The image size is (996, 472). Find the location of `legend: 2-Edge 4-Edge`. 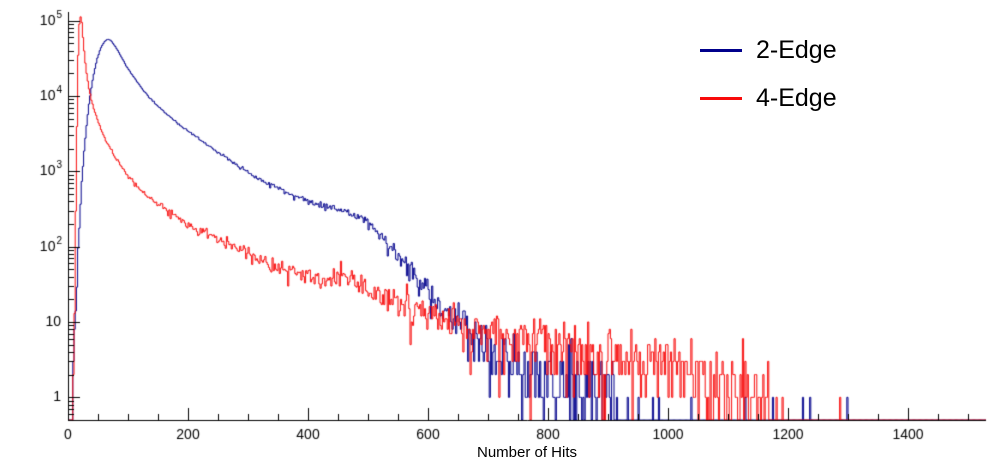

legend: 2-Edge 4-Edge is located at coordinates (768, 74).